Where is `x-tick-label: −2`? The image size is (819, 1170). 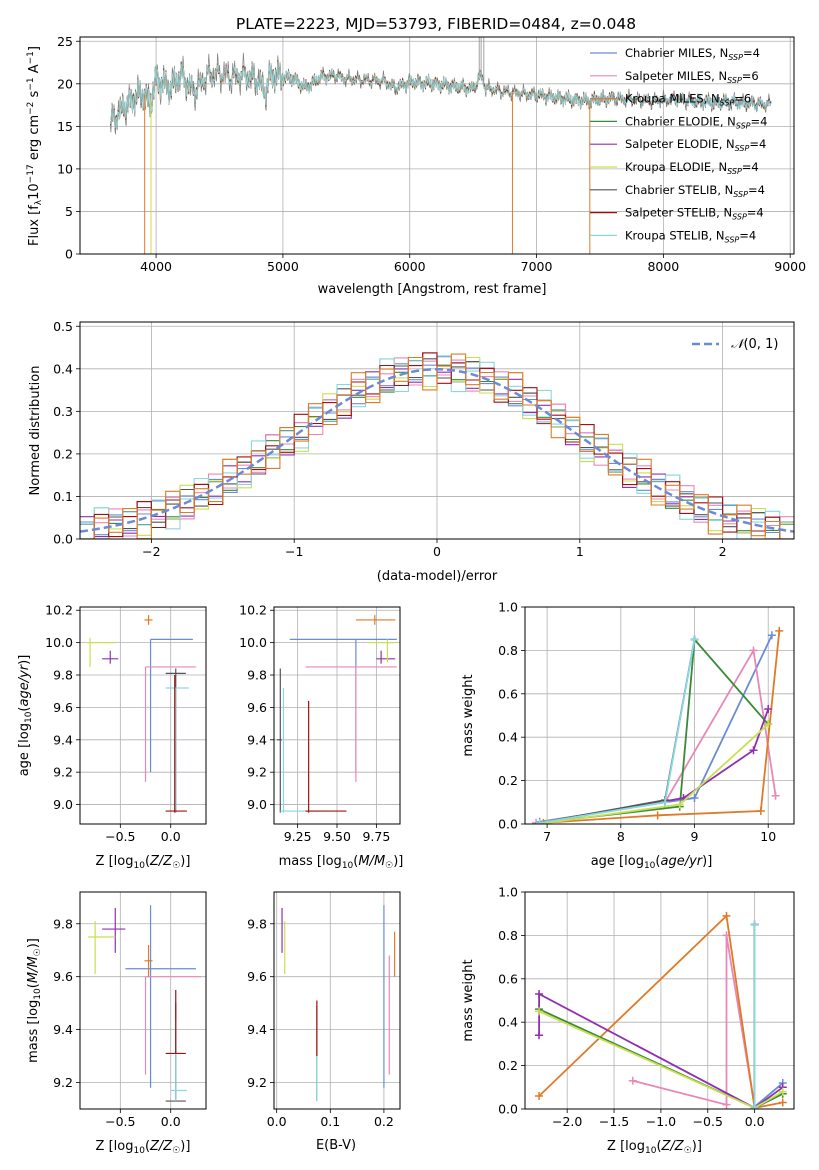
x-tick-label: −2 is located at coordinates (151, 551).